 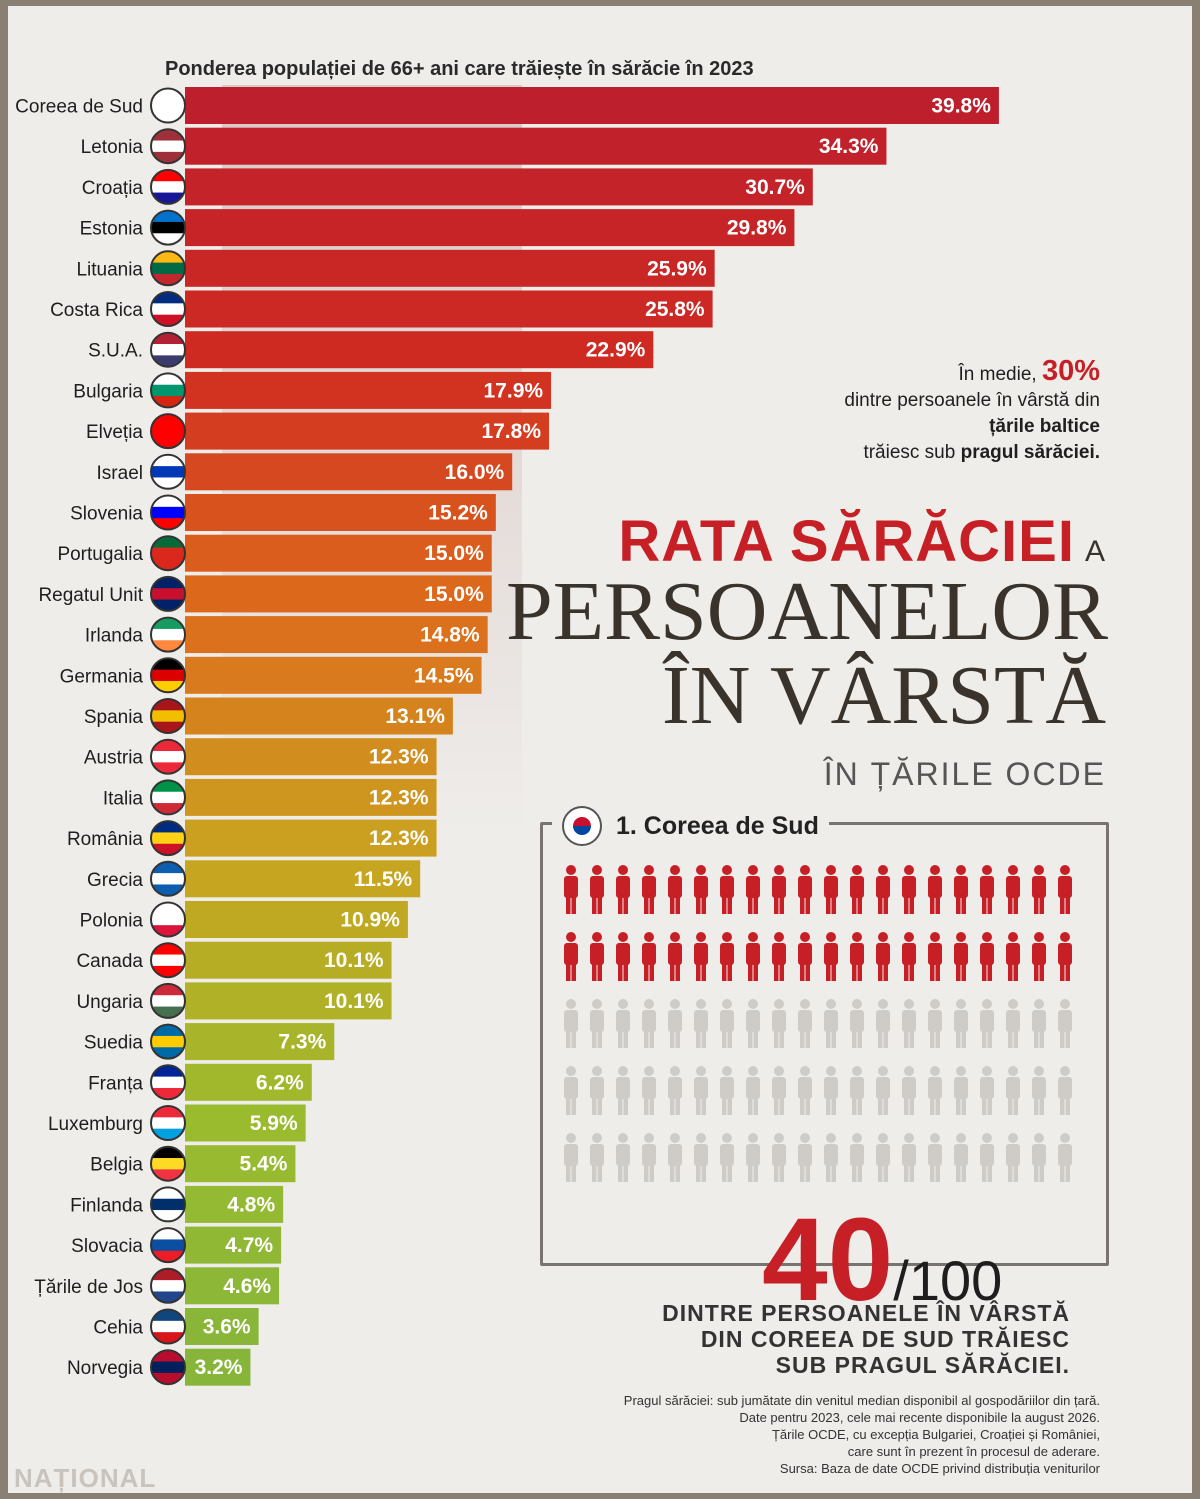 I want to click on bar-value-label: 5.4%, so click(x=264, y=1164).